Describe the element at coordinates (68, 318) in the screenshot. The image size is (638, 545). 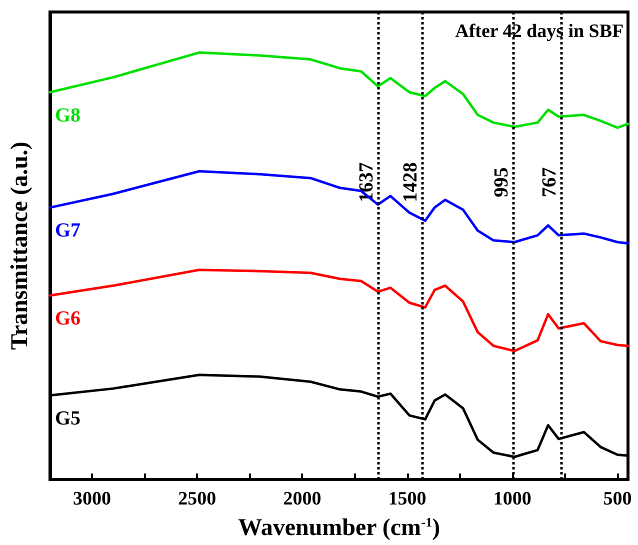
I see `series-label: G6` at that location.